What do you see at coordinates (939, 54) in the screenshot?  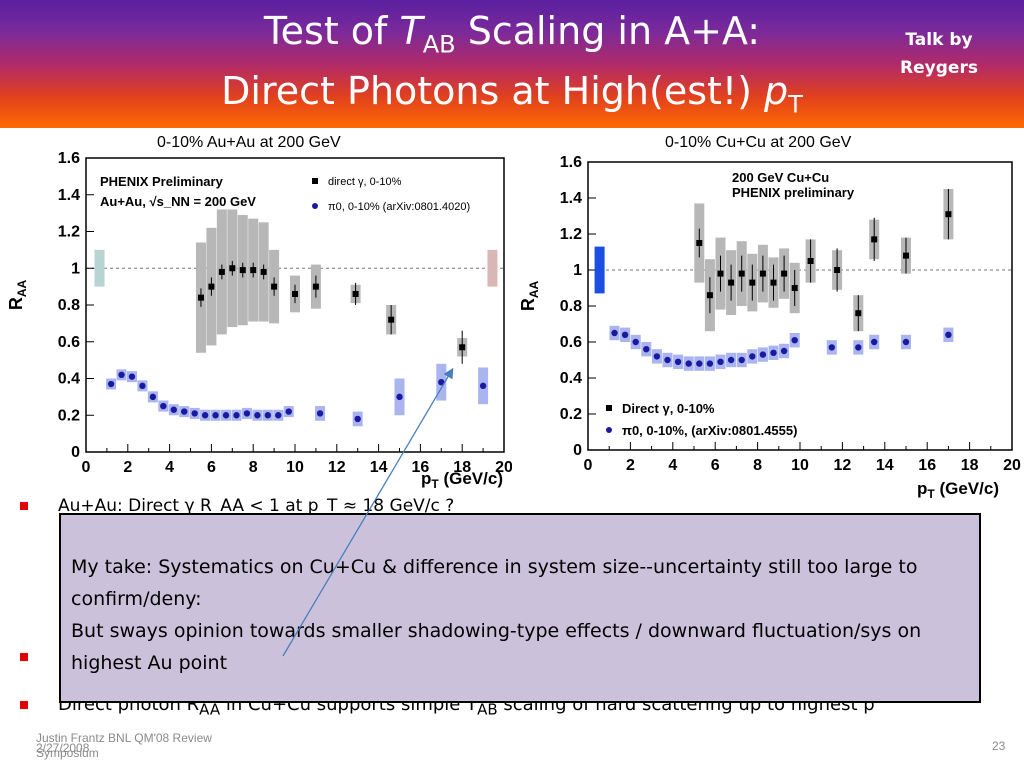 I see `talk-by-label: Talk by Reygers` at bounding box center [939, 54].